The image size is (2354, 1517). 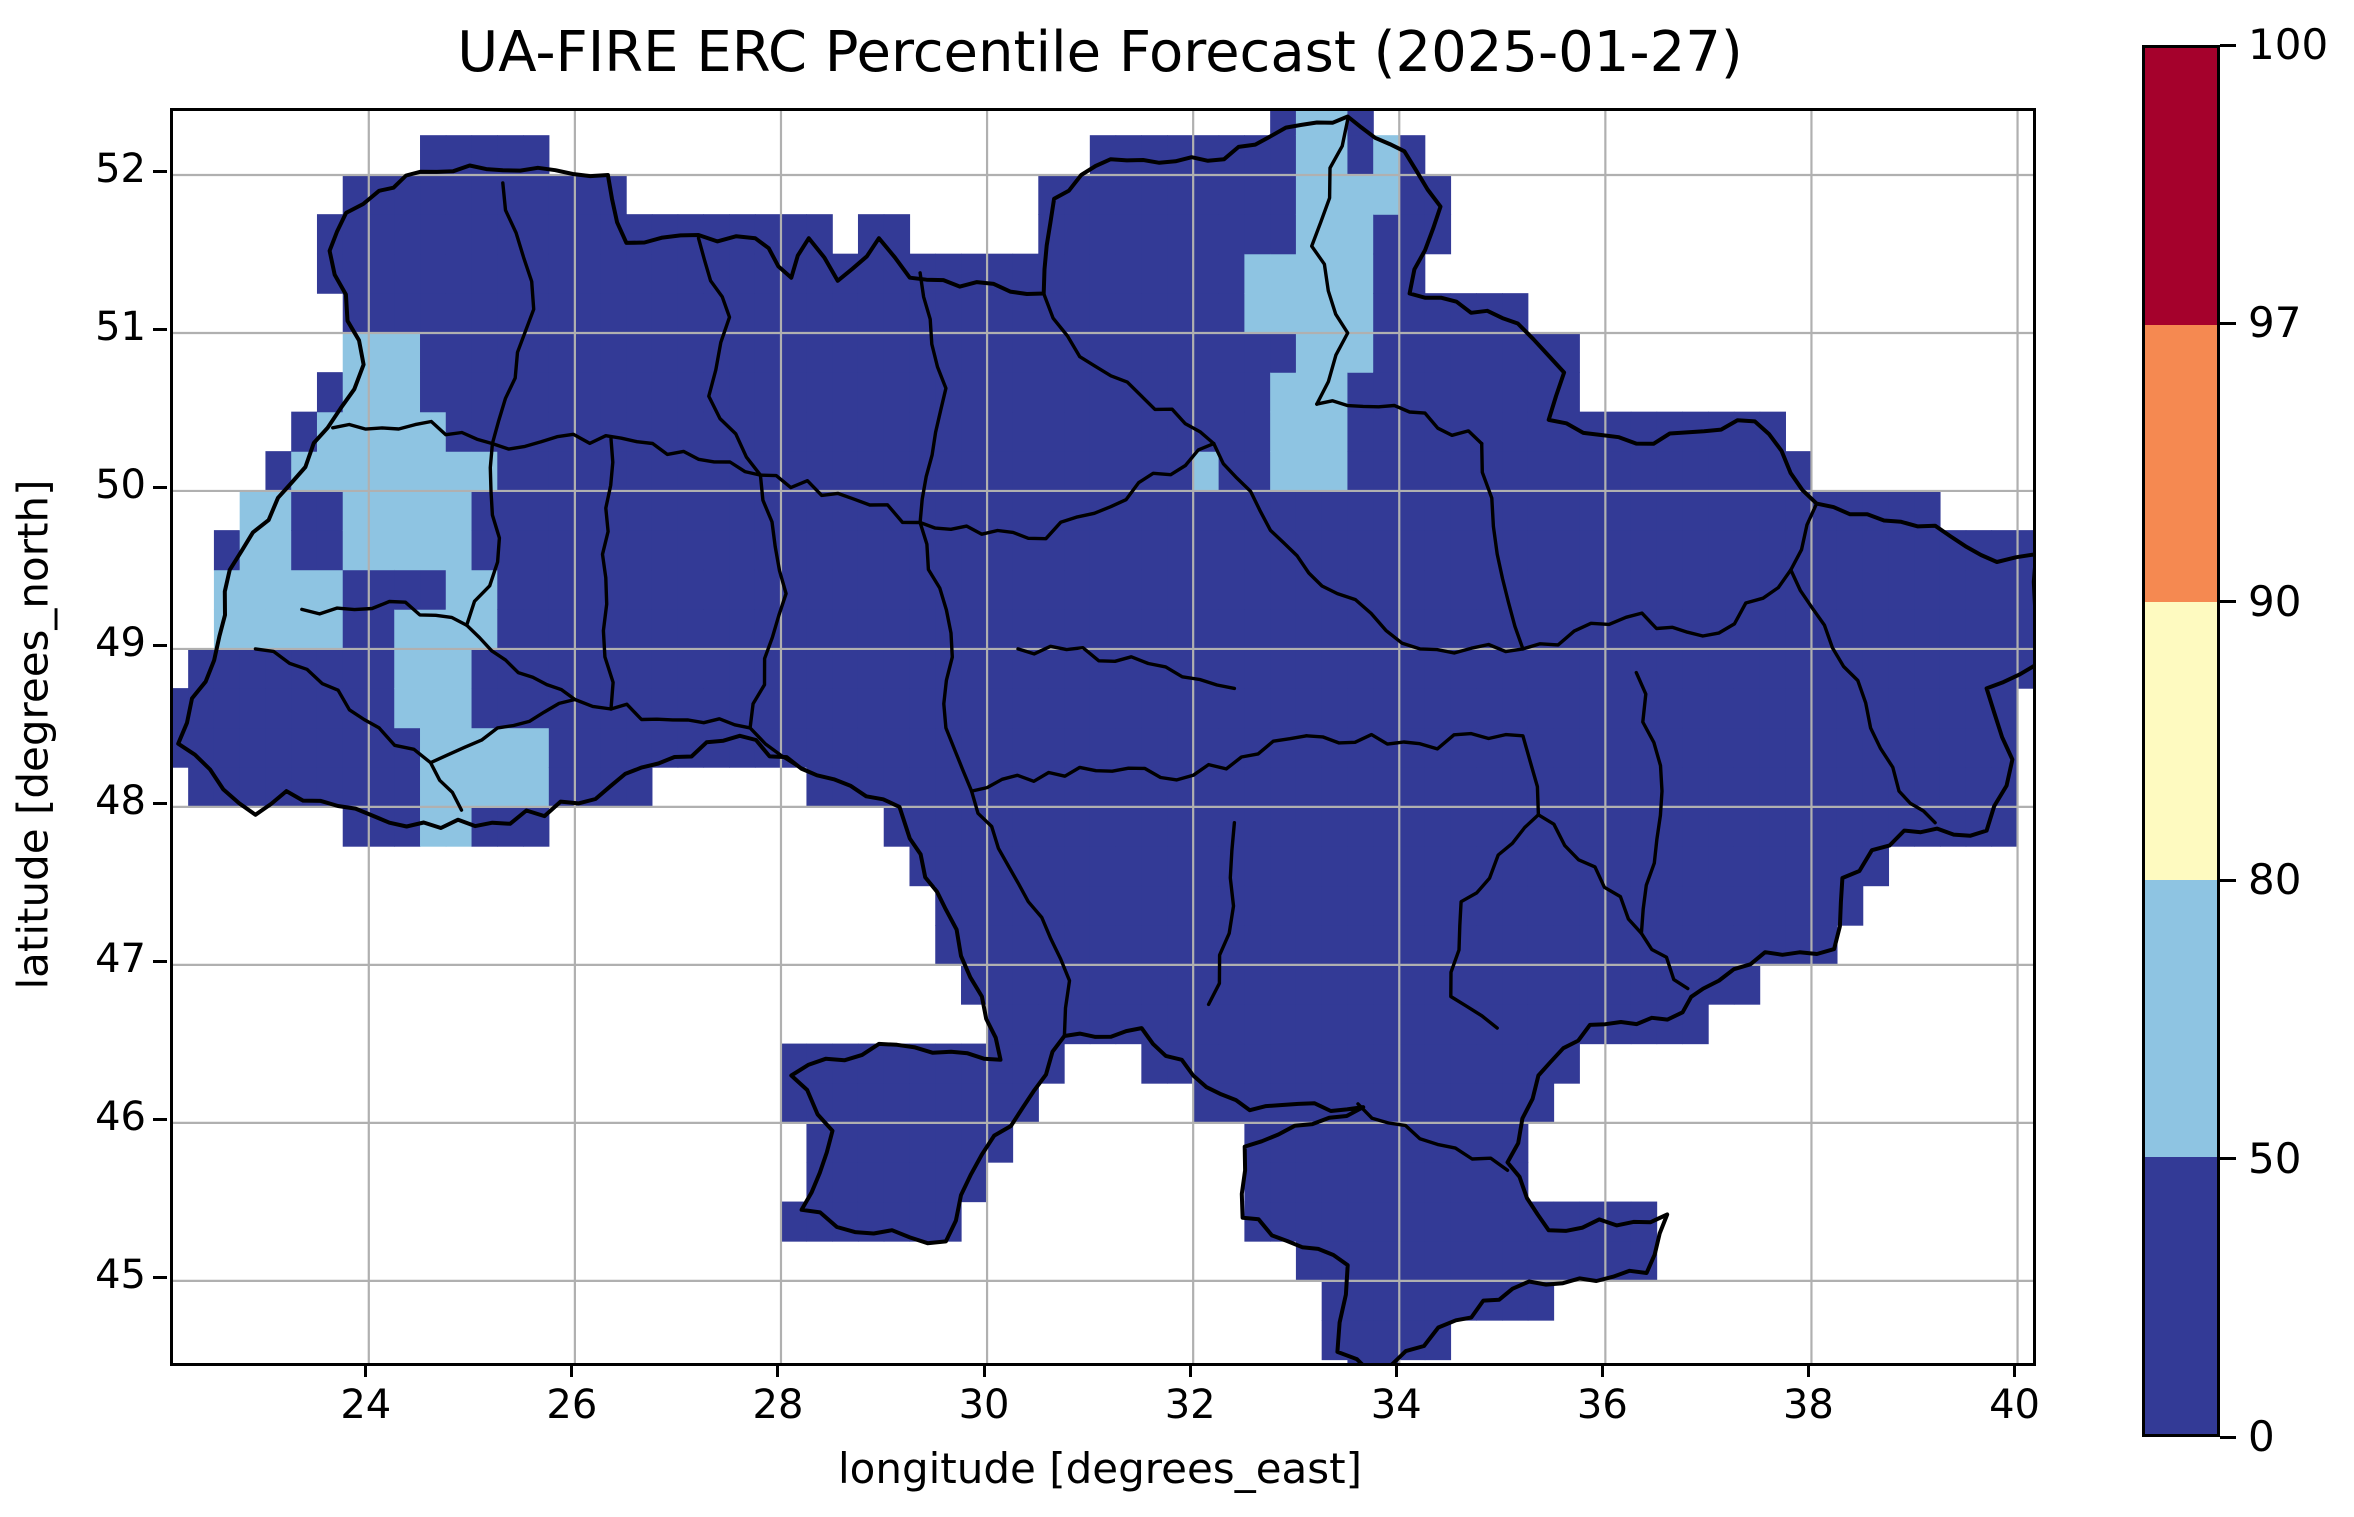 I want to click on x-tick-label: 38, so click(x=1808, y=1405).